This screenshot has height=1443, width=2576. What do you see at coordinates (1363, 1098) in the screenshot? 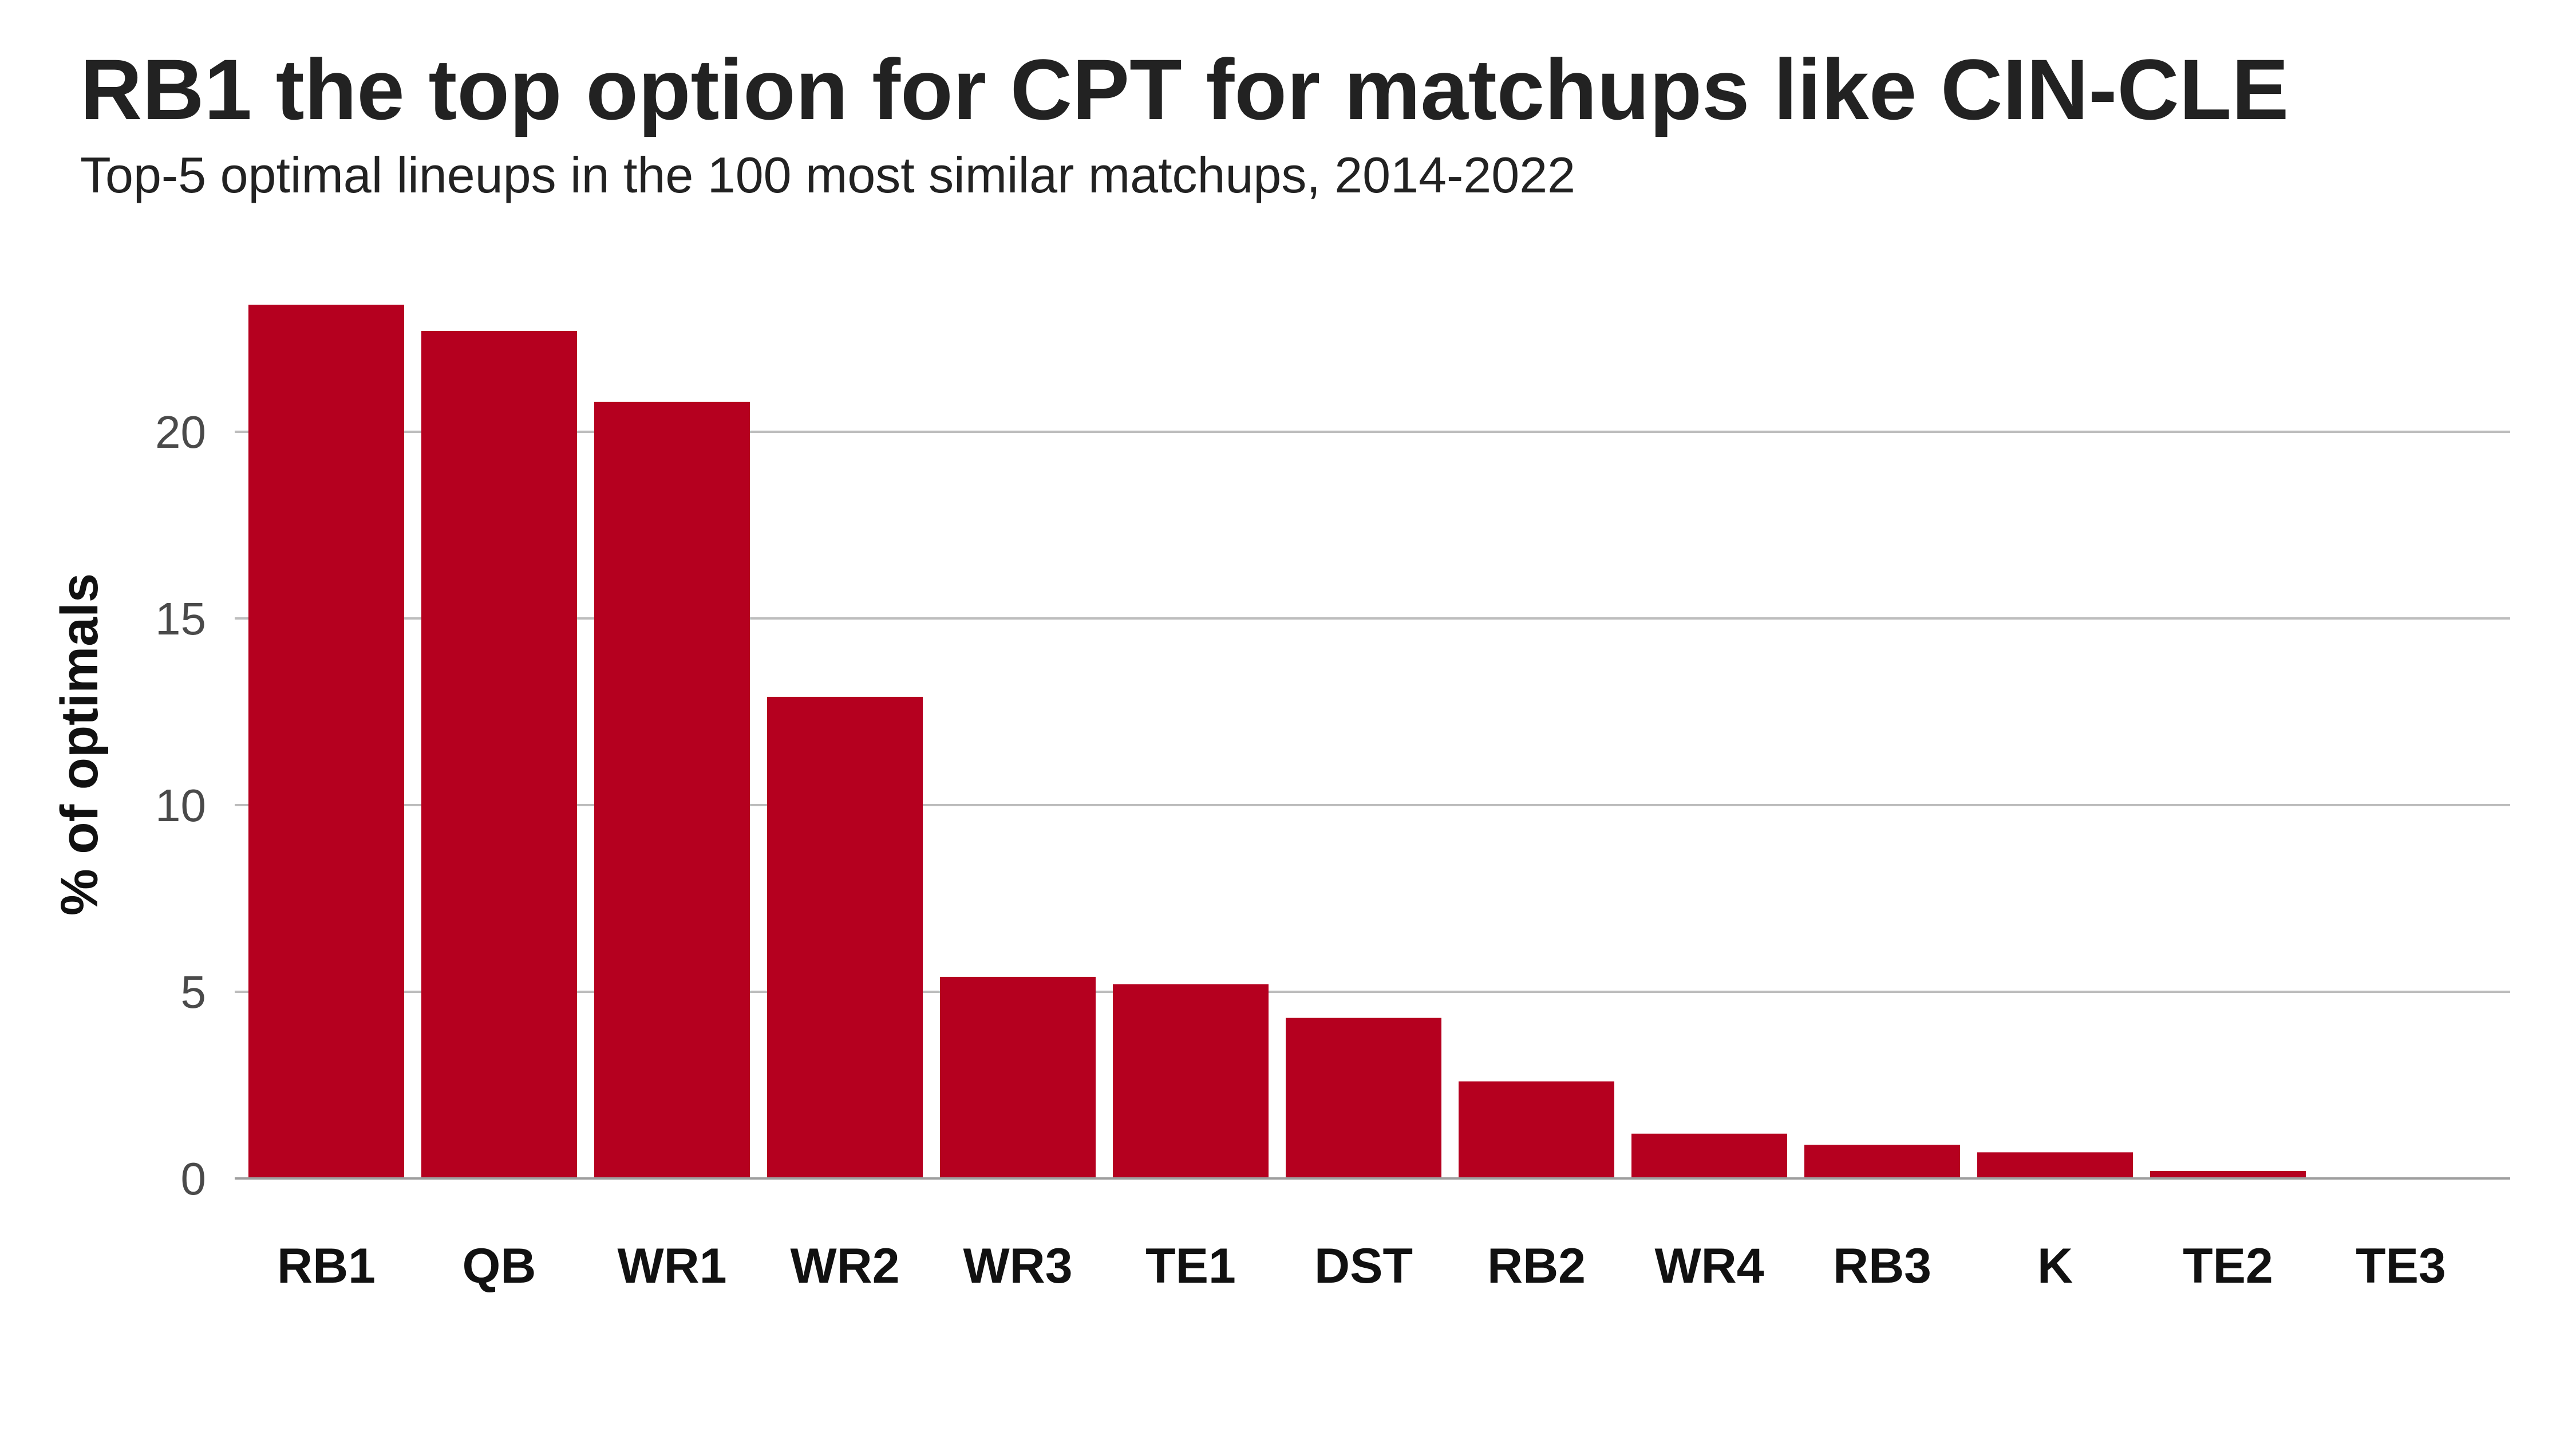
I see `bar-dst` at bounding box center [1363, 1098].